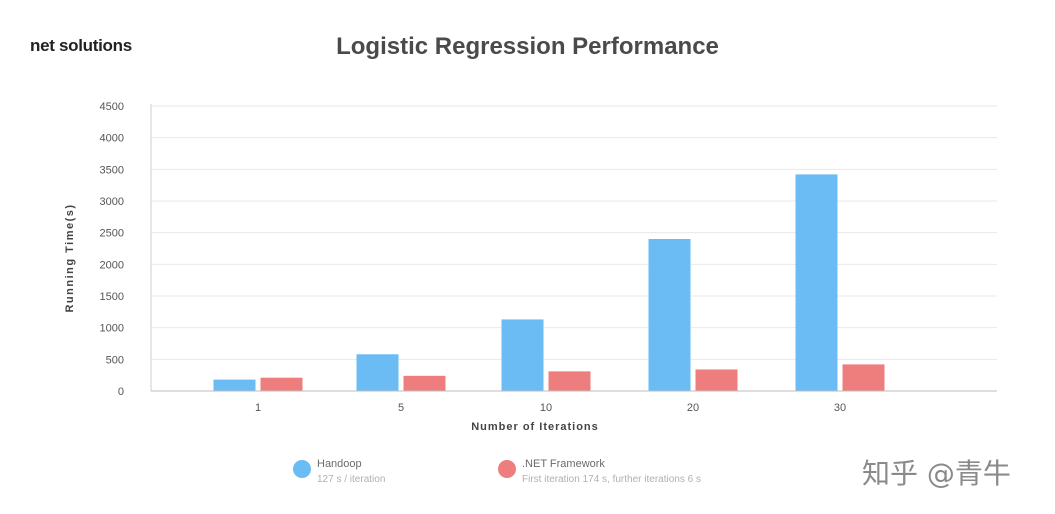 The height and width of the screenshot is (514, 1055). What do you see at coordinates (112, 202) in the screenshot?
I see `y-tick-label: 3000` at bounding box center [112, 202].